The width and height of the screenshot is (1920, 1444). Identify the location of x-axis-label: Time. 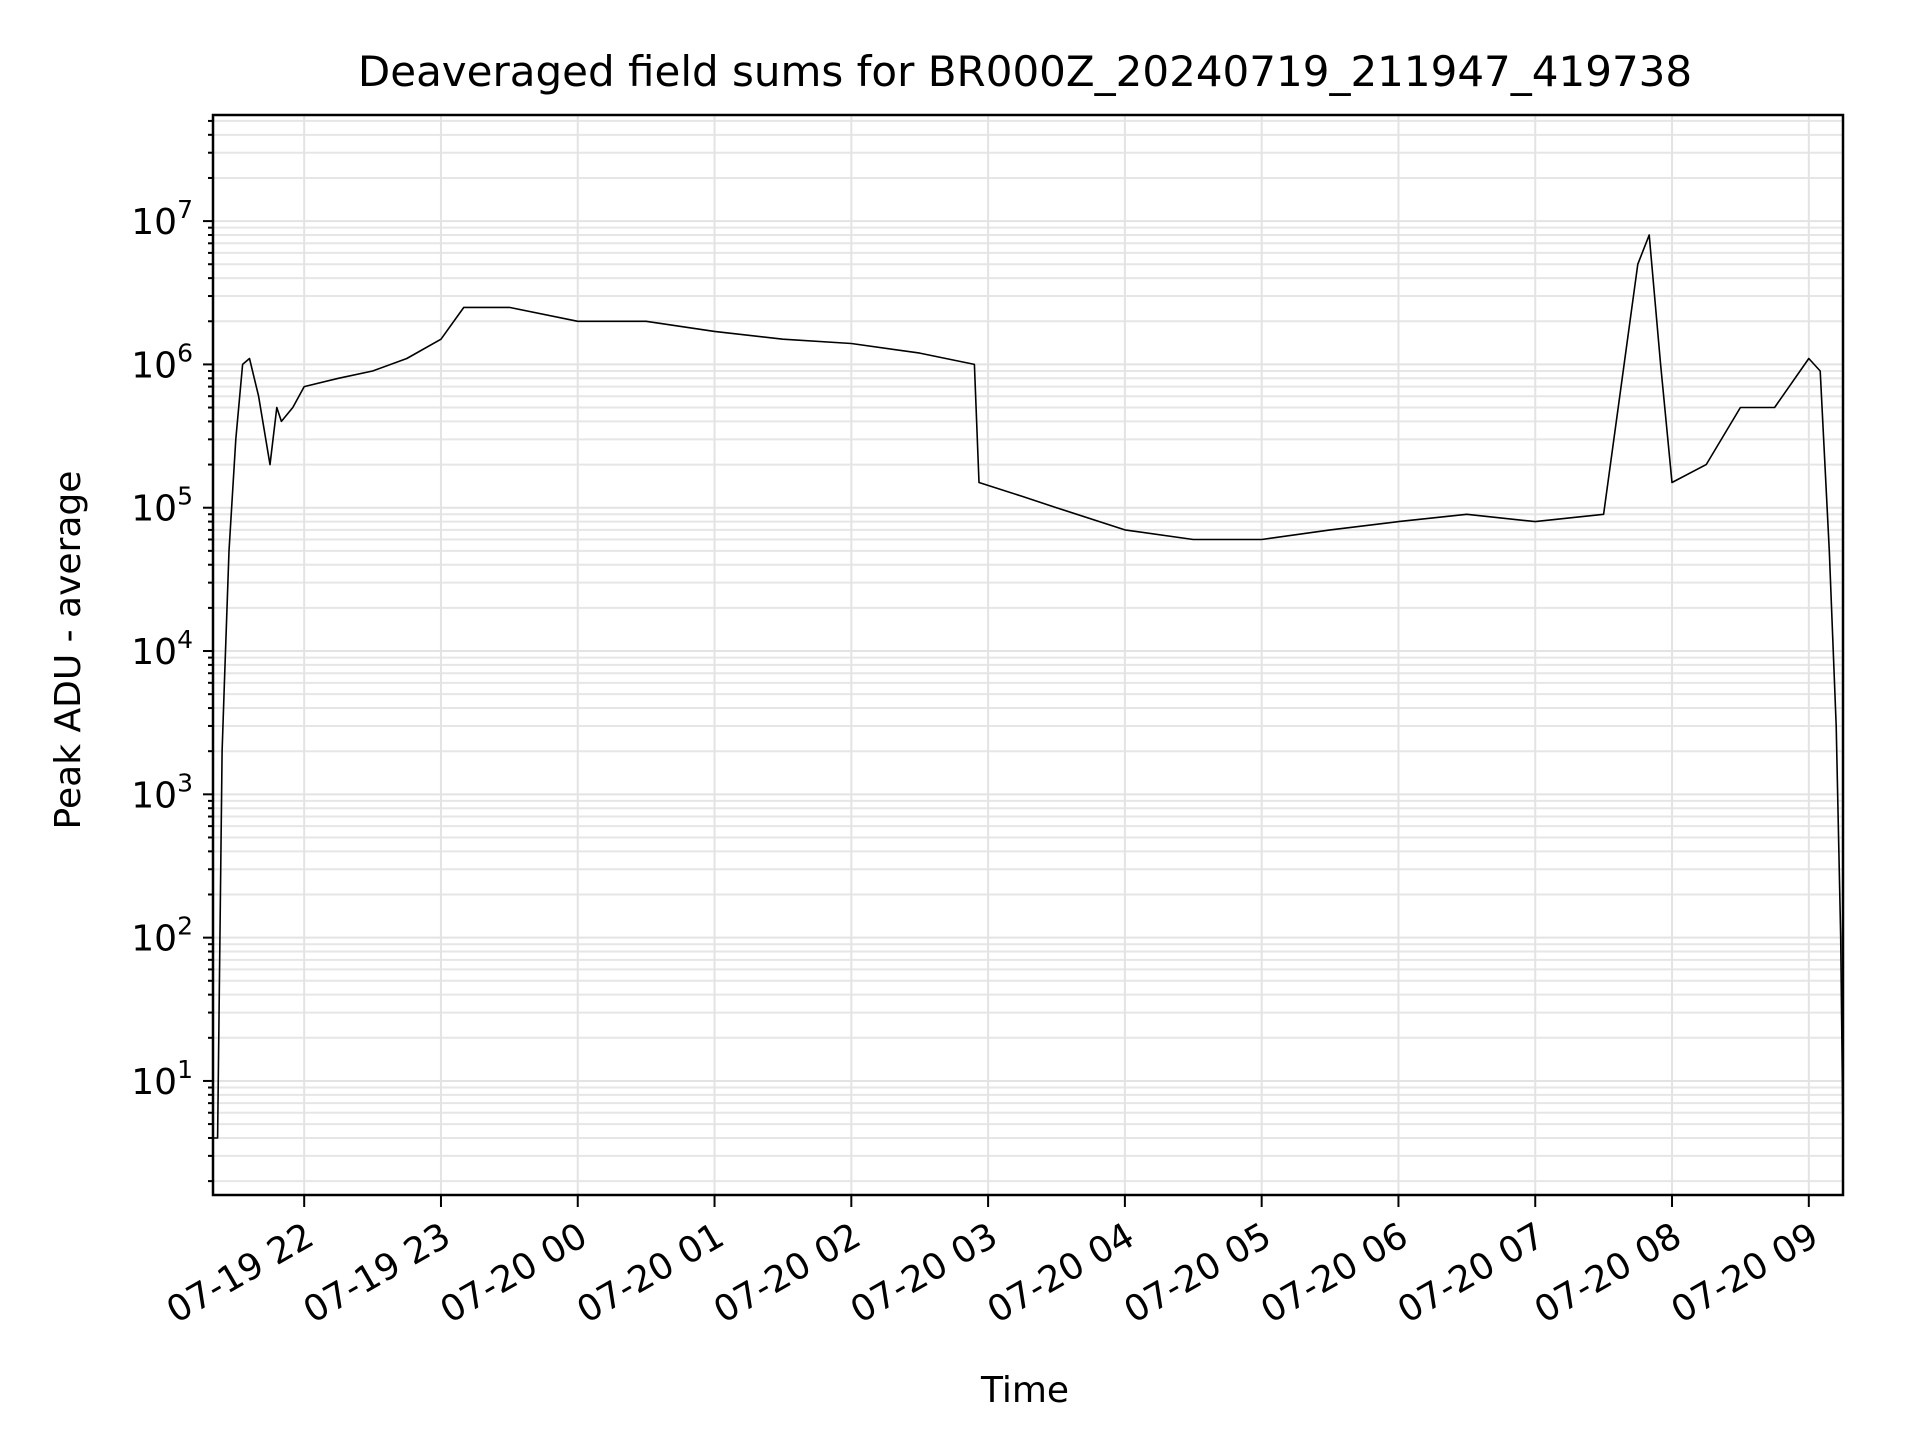
(1024, 1390).